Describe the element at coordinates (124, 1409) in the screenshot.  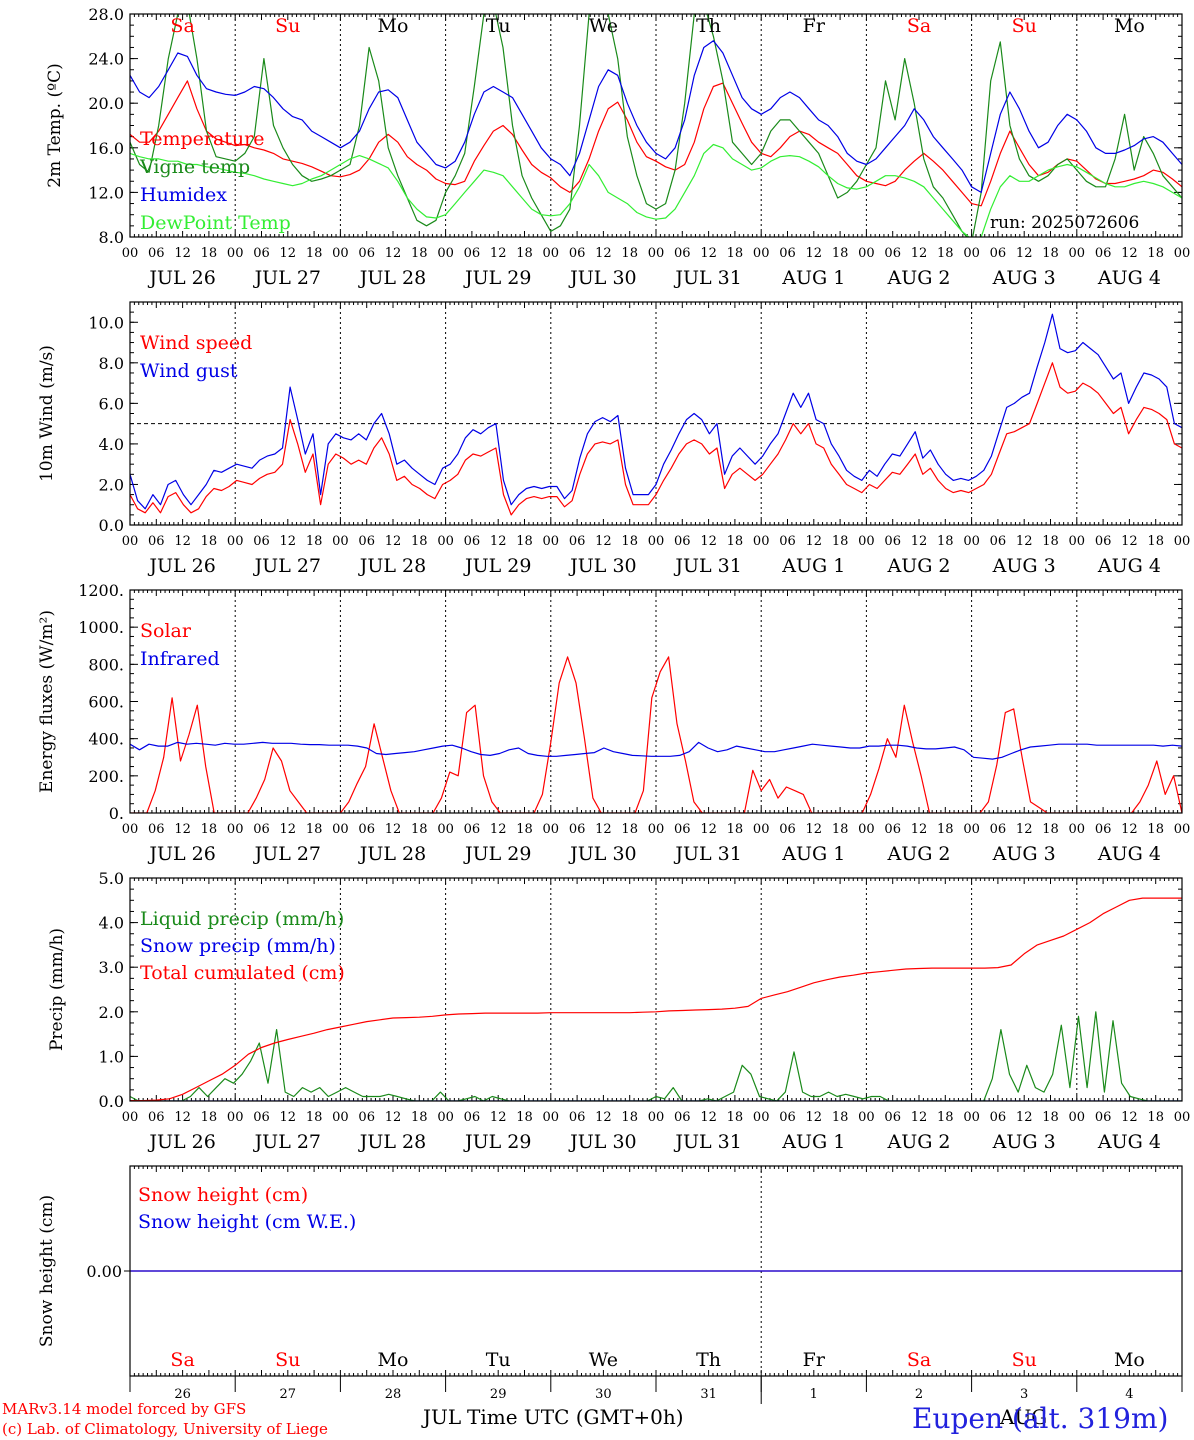
I see `credit-line-1: MARv3.14 model forced by GFS` at that location.